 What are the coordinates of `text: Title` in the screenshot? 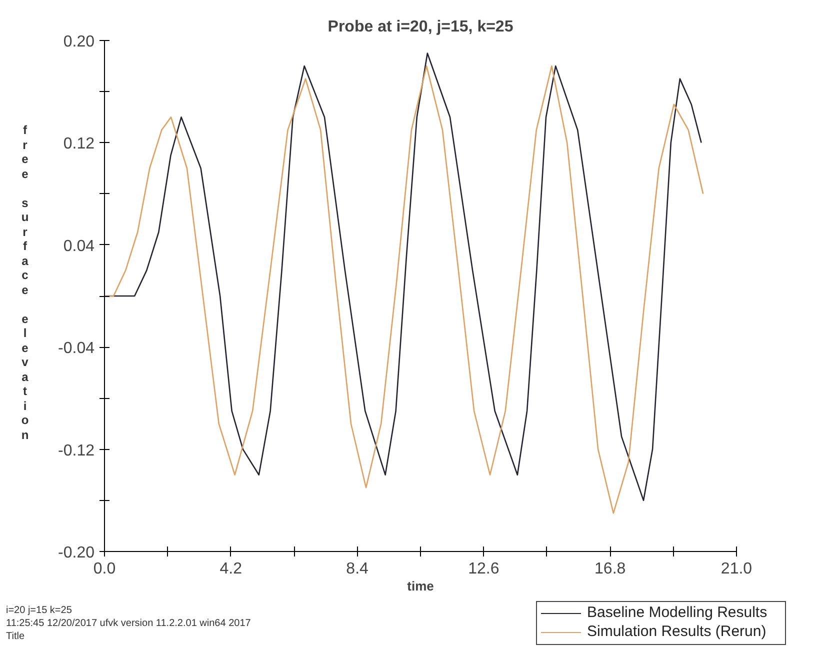 It's located at (15, 636).